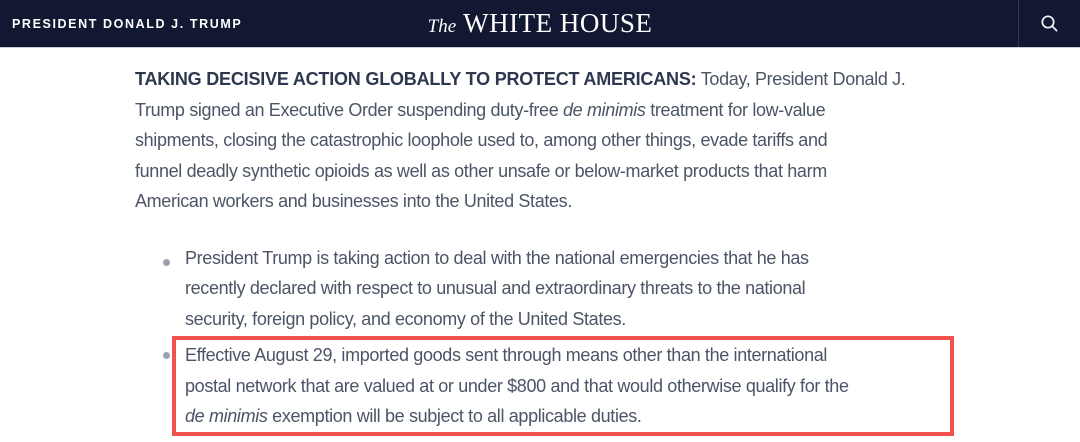  Describe the element at coordinates (735, 109) in the screenshot. I see `text-run: treatment for low-value` at that location.